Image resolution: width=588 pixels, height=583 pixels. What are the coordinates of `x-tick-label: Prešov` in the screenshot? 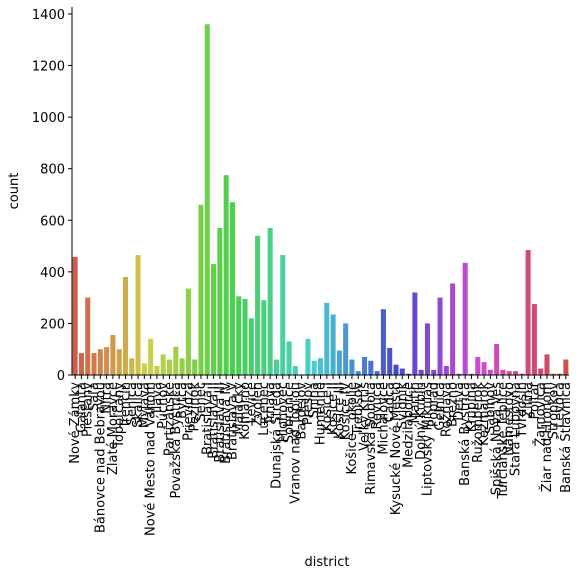 It's located at (308, 403).